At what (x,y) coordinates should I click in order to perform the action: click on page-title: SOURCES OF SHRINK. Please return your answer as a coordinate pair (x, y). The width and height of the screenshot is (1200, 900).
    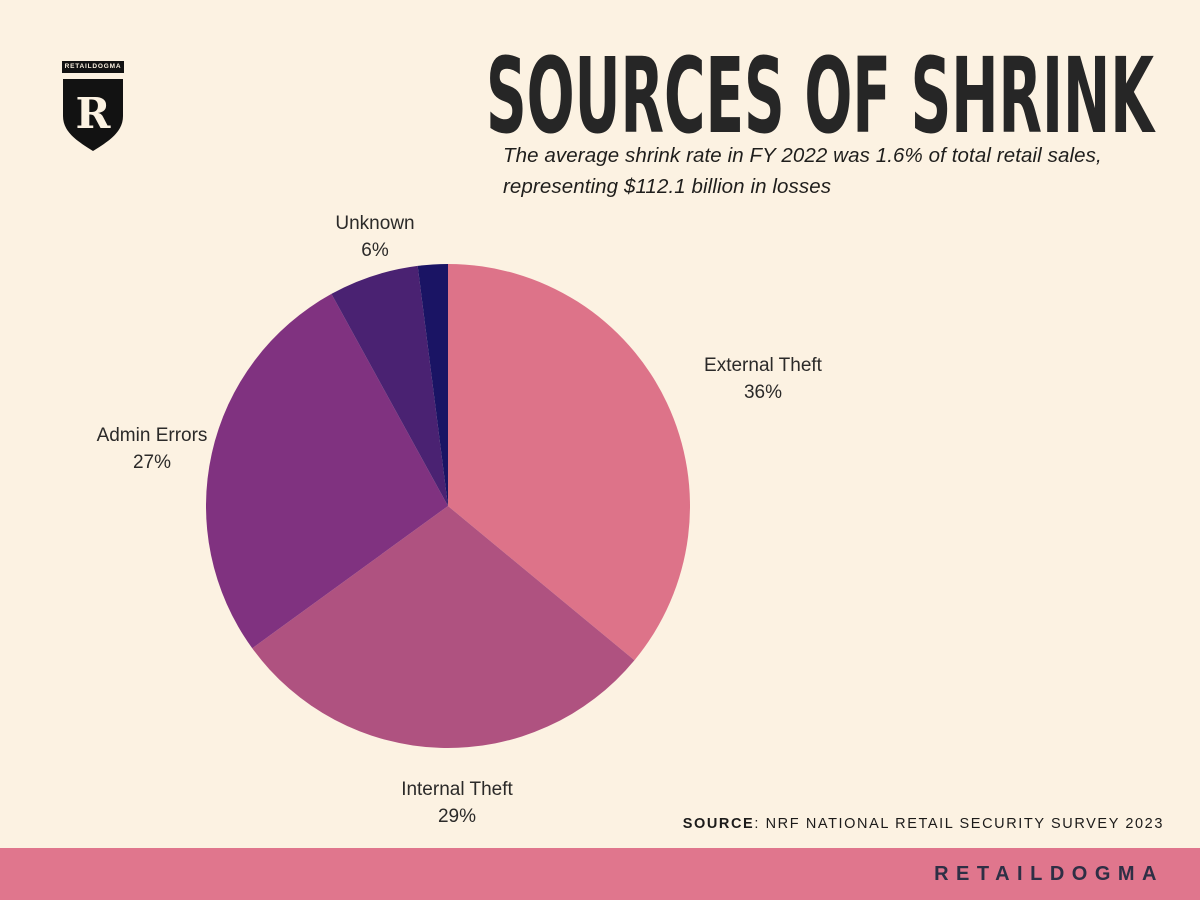
    Looking at the image, I should click on (821, 96).